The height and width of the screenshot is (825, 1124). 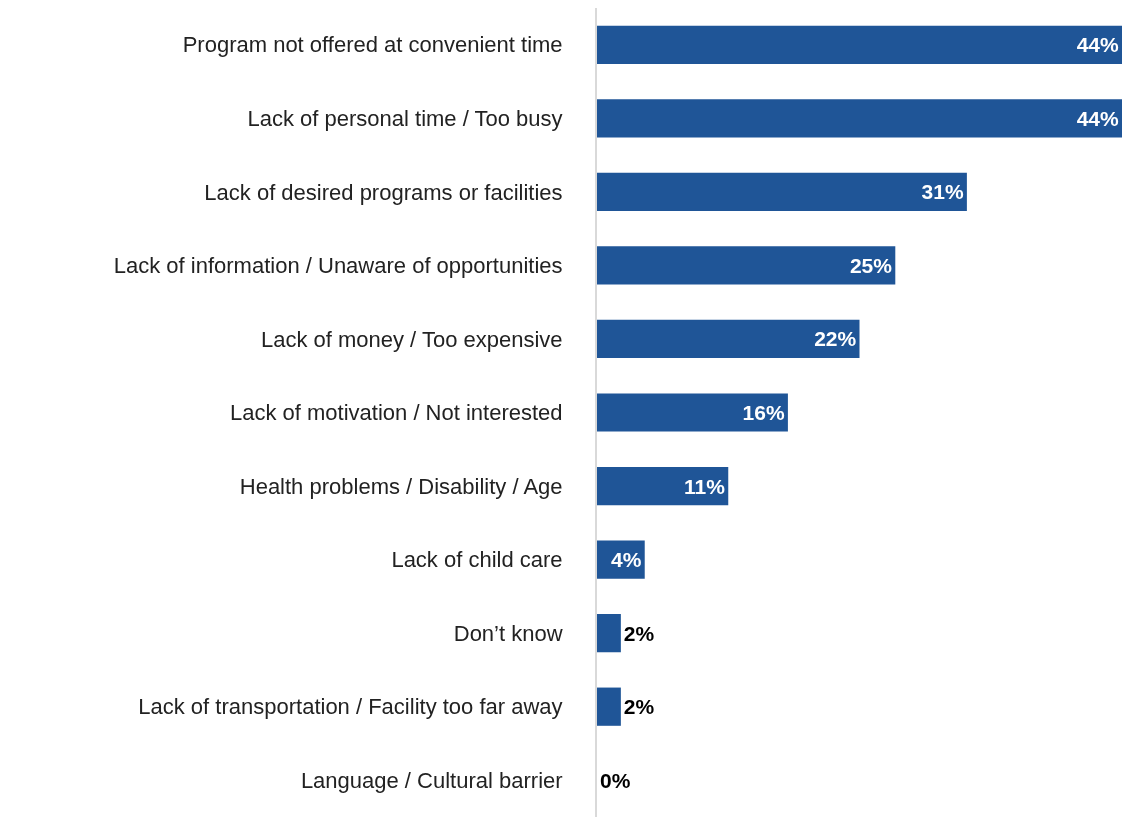 I want to click on y-tick-label: Health problems / Disability / Age, so click(x=401, y=486).